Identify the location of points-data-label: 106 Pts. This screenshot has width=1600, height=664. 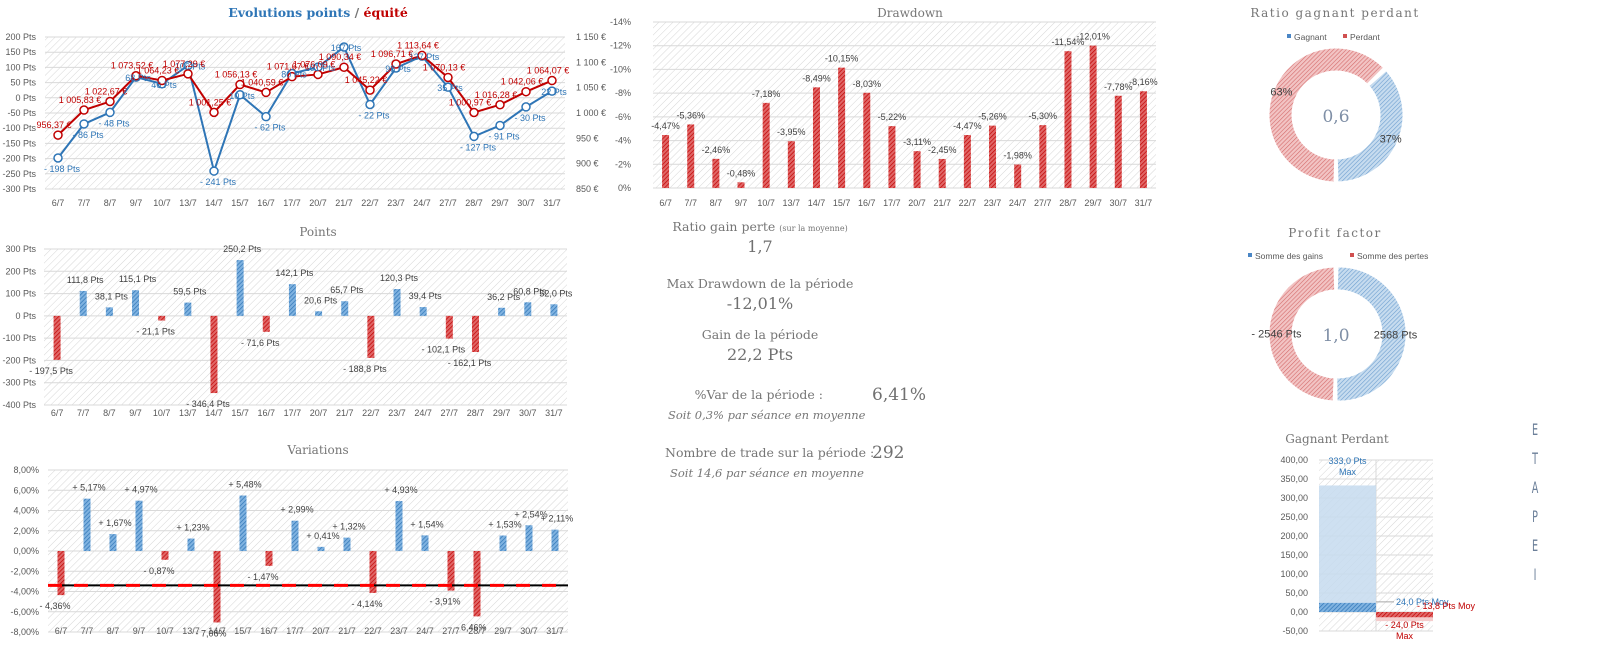
(190, 67).